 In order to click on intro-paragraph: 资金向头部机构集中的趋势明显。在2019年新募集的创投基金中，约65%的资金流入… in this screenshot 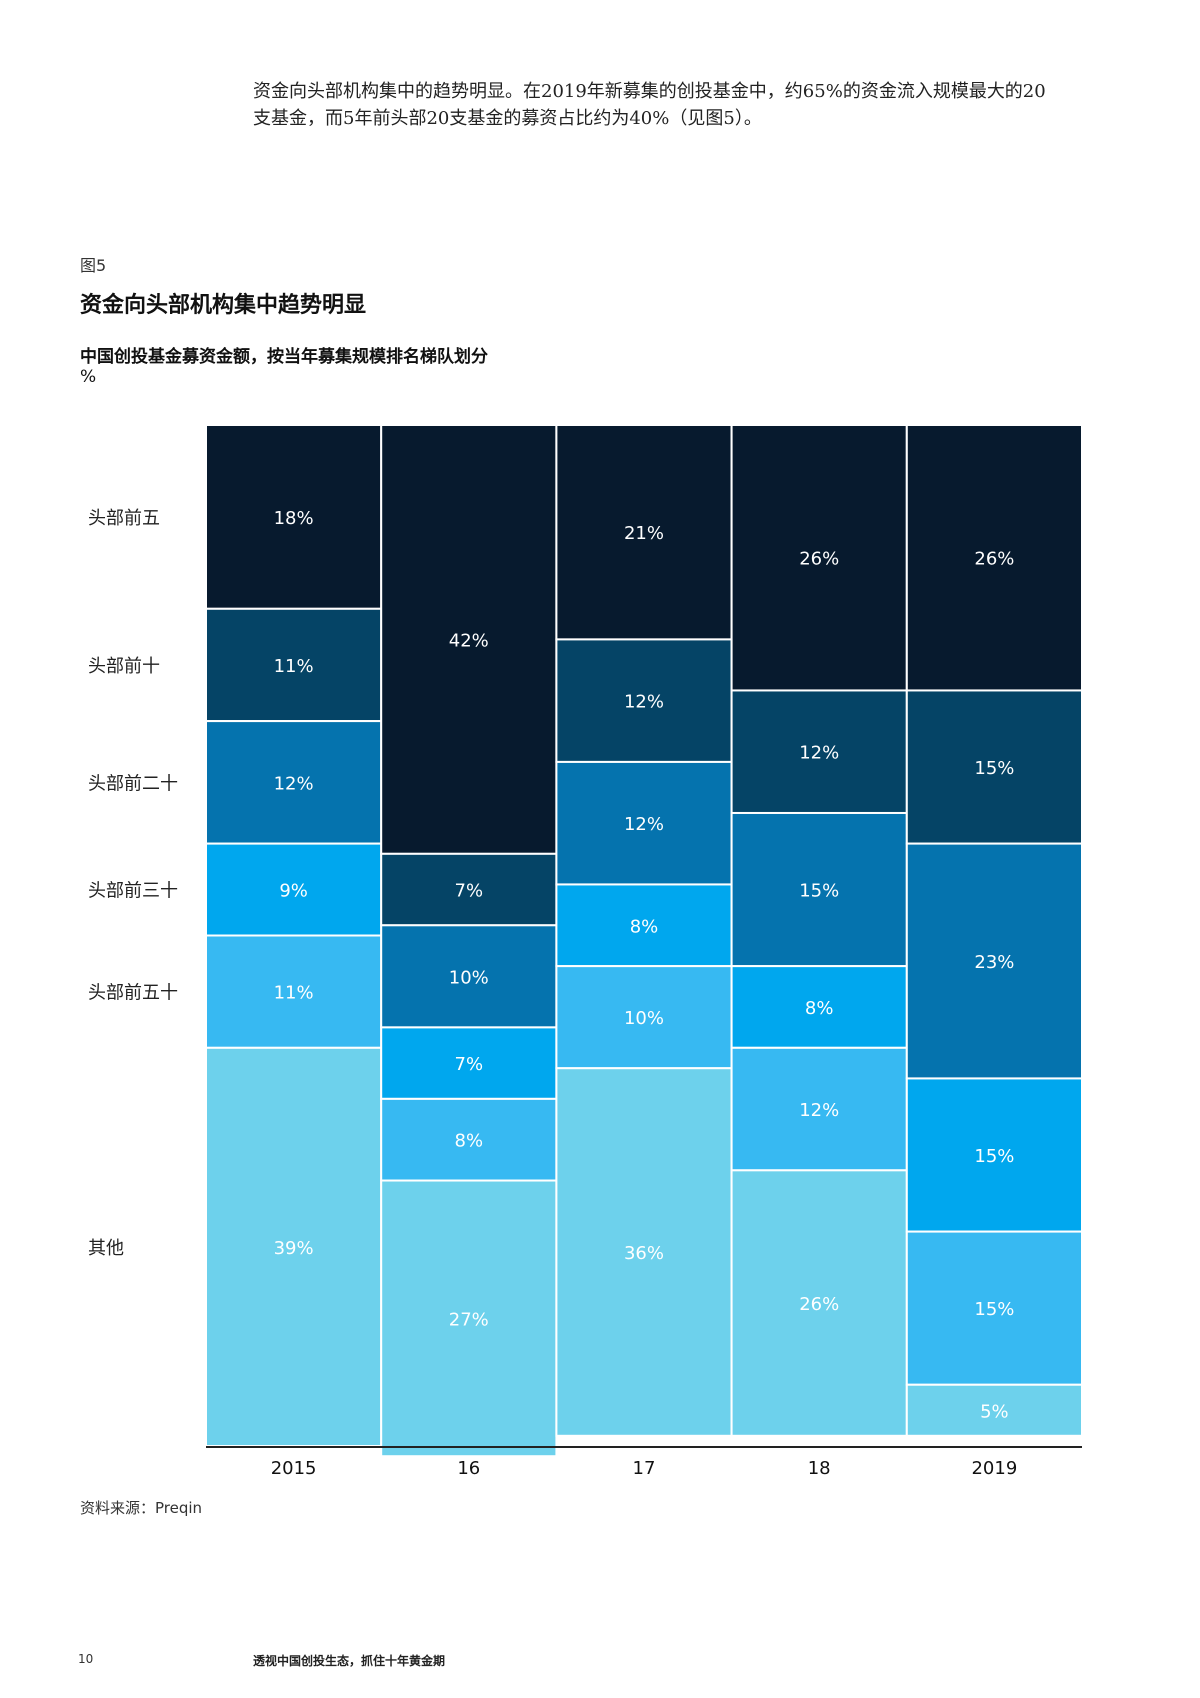, I will do `click(673, 105)`.